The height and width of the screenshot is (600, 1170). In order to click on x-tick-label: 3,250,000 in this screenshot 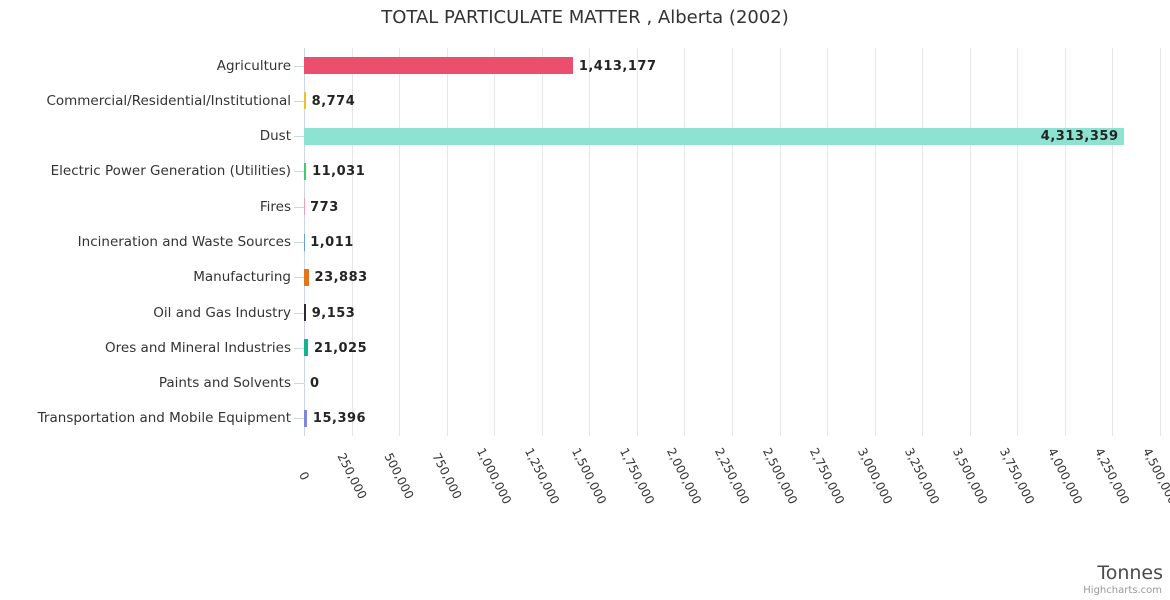, I will do `click(922, 476)`.